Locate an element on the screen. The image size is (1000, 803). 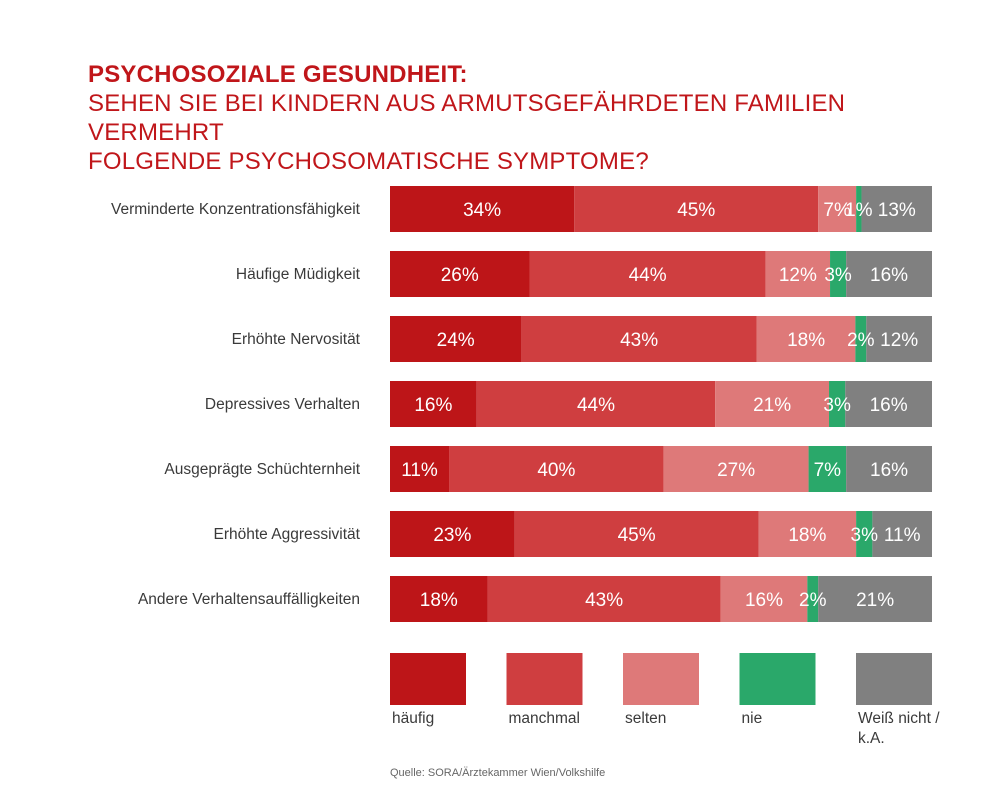
legend-label: häufig is located at coordinates (413, 718).